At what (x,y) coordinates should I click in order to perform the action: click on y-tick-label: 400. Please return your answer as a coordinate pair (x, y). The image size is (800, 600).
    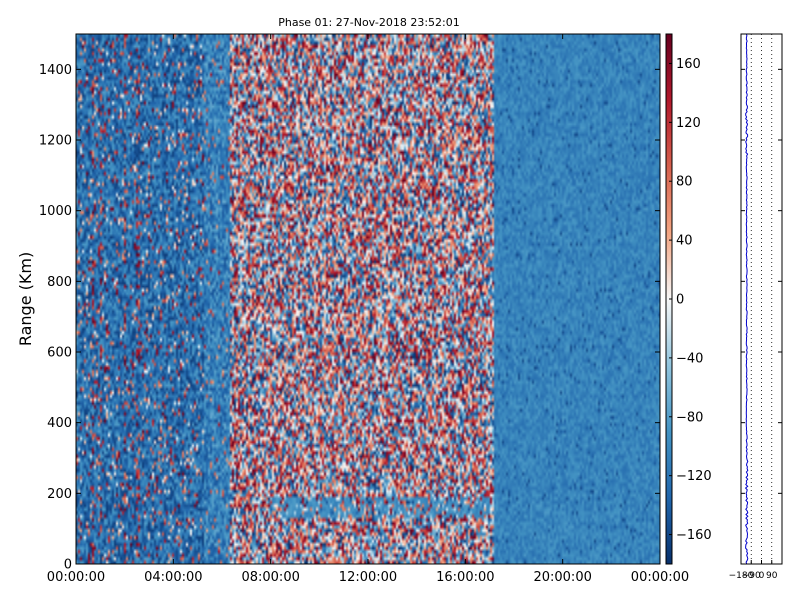
    Looking at the image, I should click on (59, 423).